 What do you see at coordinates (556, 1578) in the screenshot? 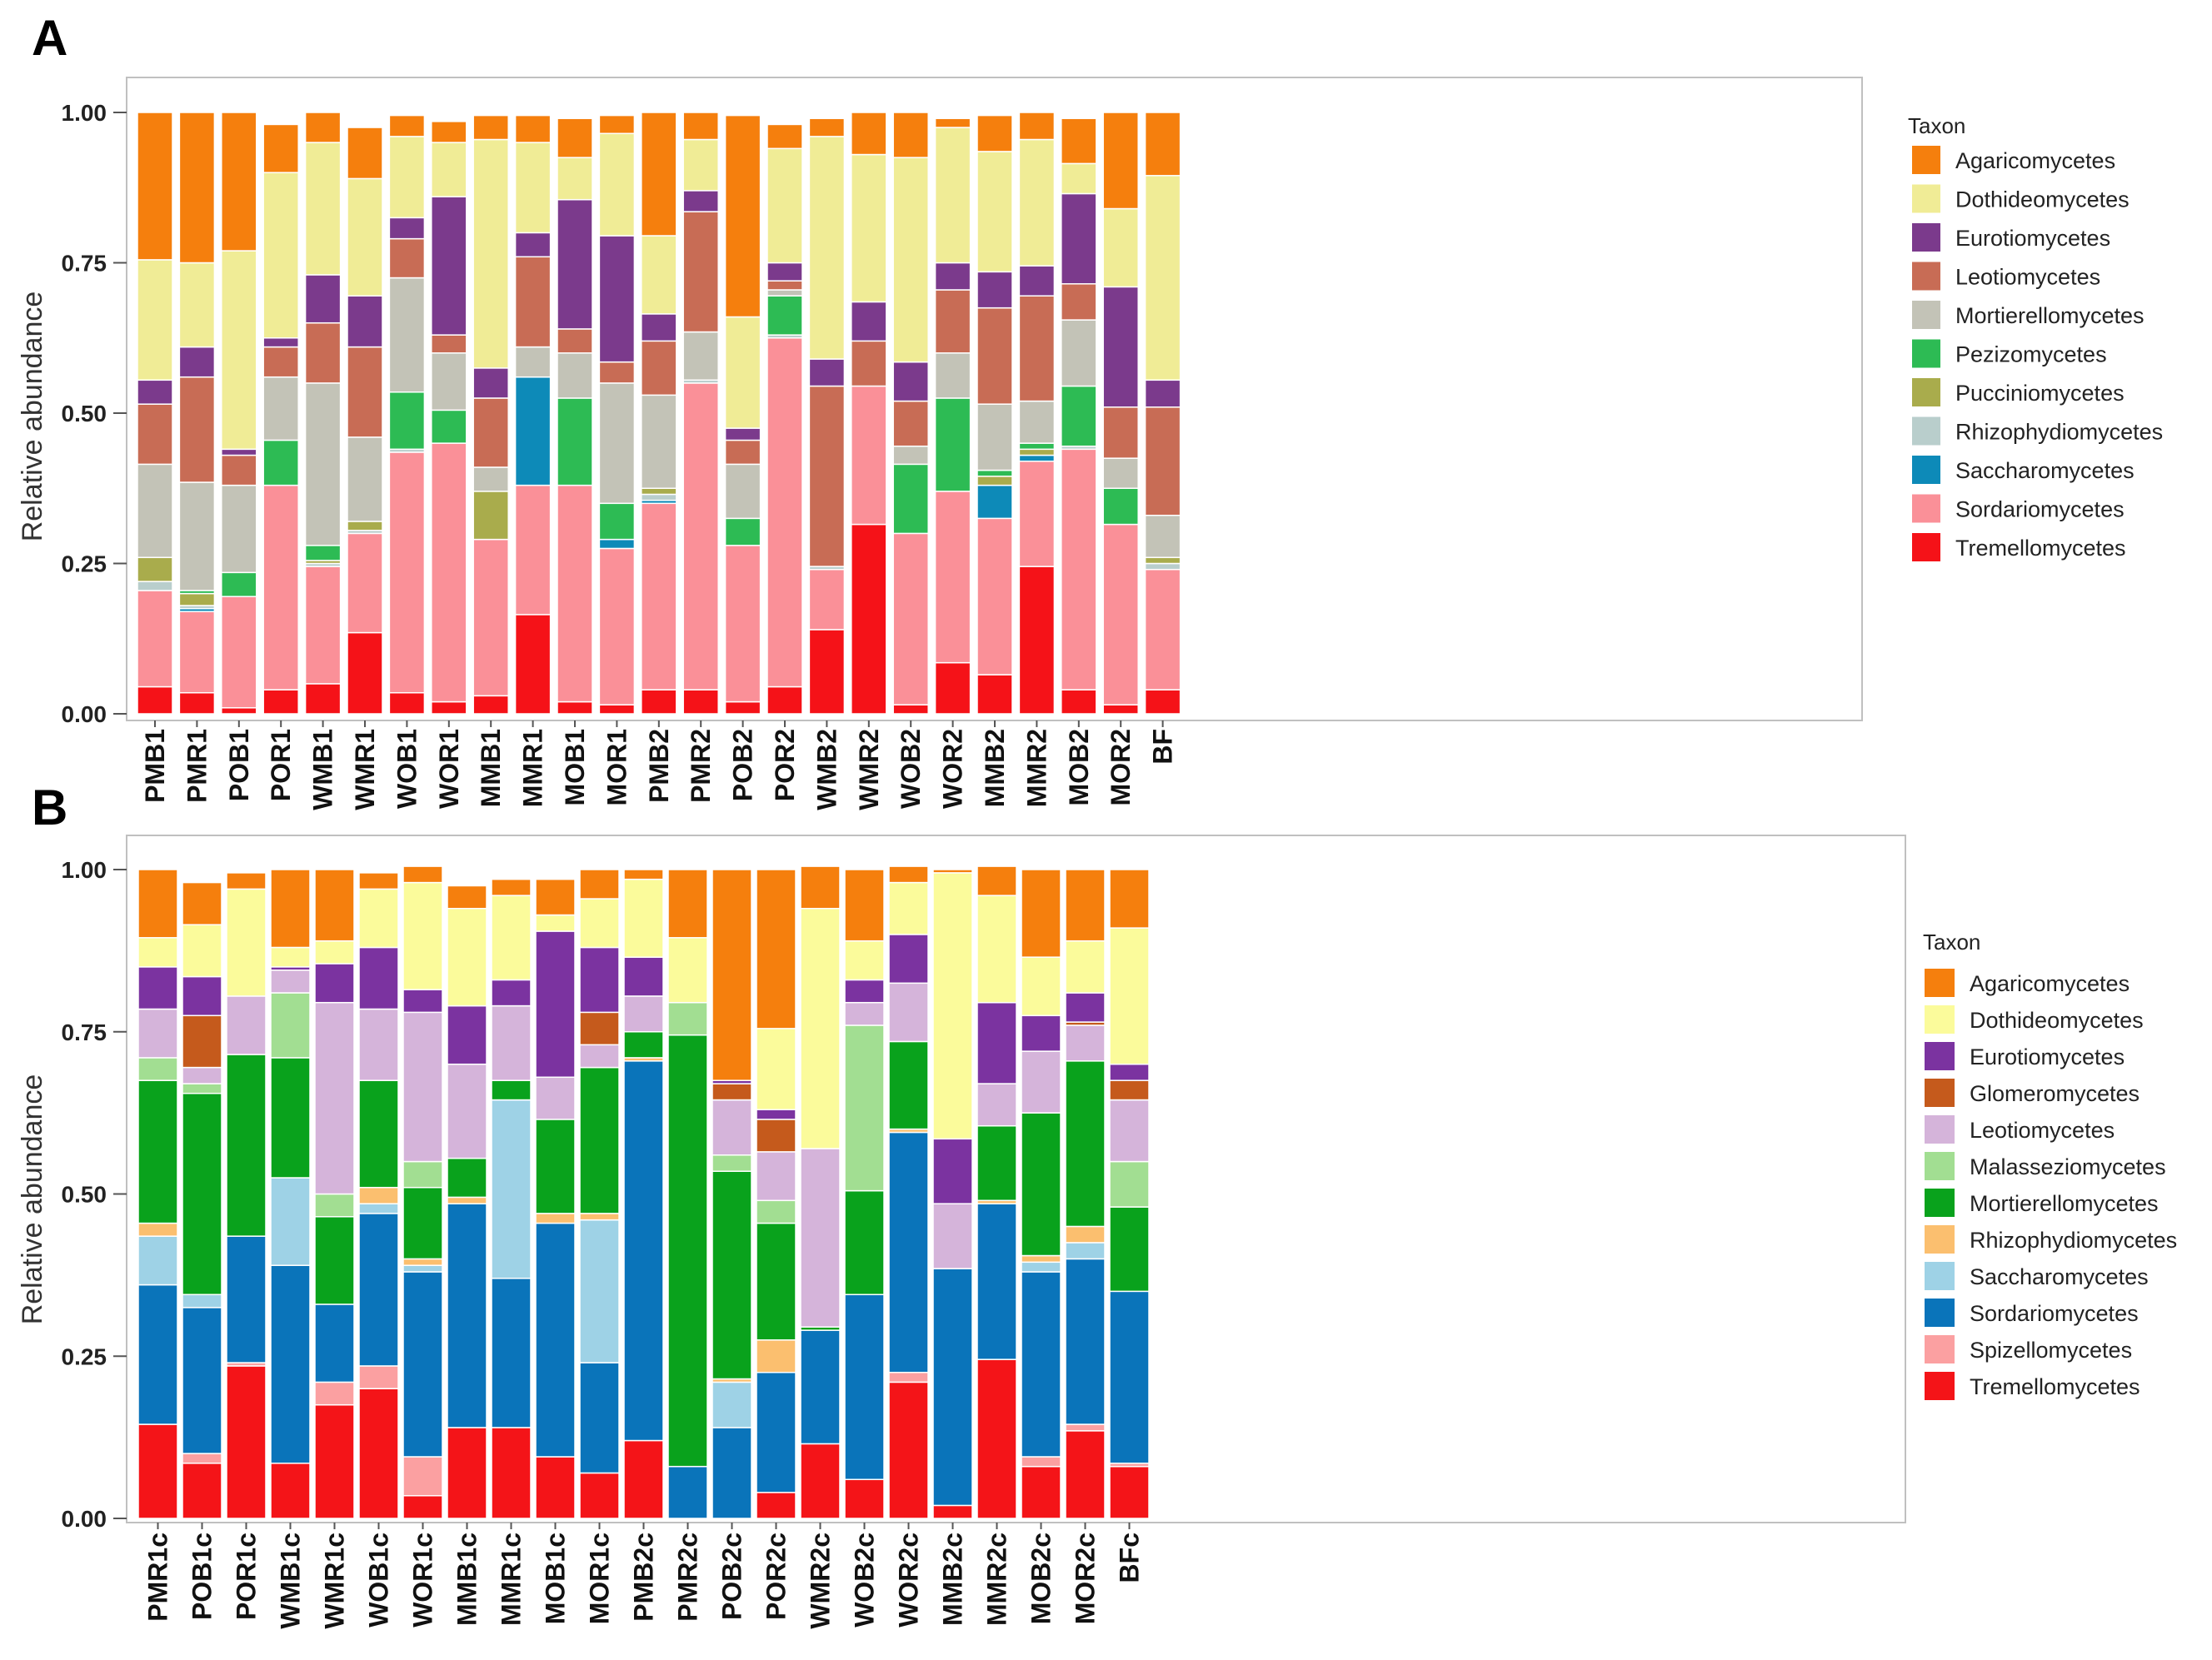
I see `x-tick-label: MOB1c` at bounding box center [556, 1578].